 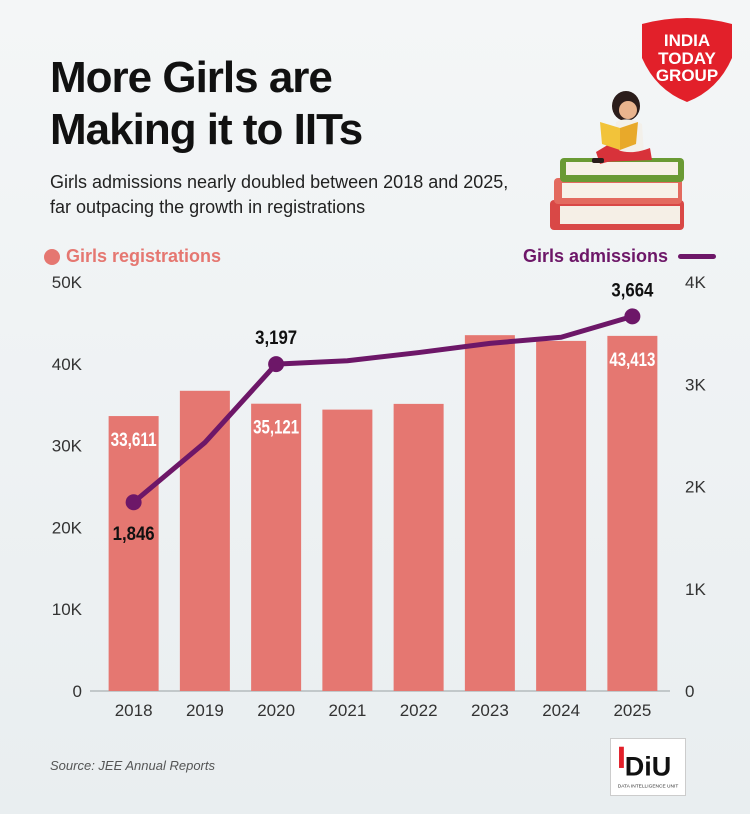 I want to click on logo-text-2: TODAY, so click(x=687, y=58).